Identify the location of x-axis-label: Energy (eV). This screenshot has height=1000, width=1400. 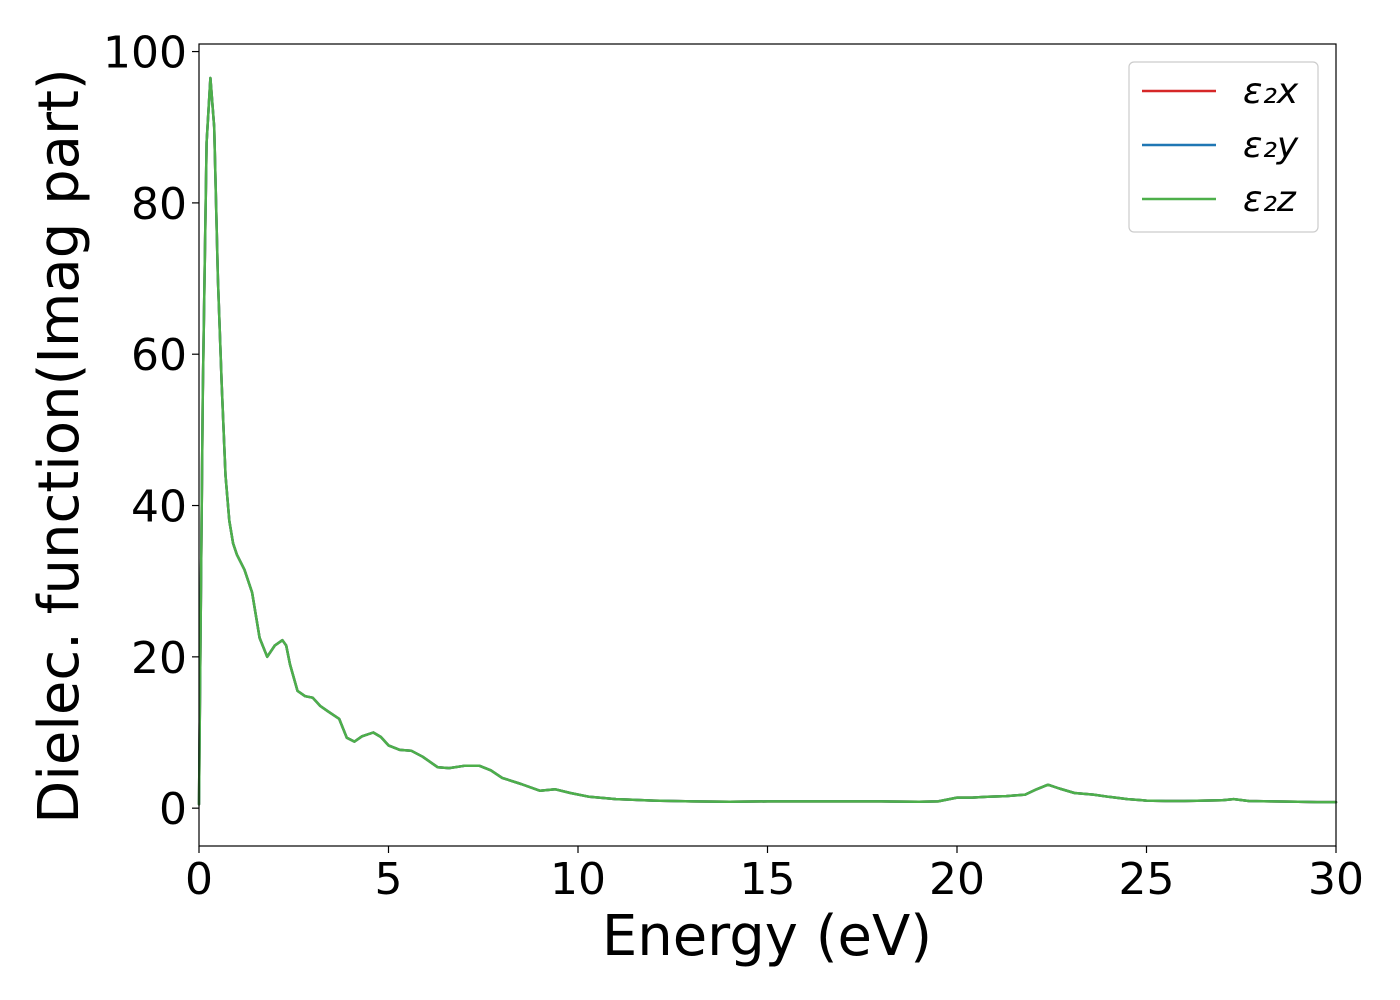
(767, 936).